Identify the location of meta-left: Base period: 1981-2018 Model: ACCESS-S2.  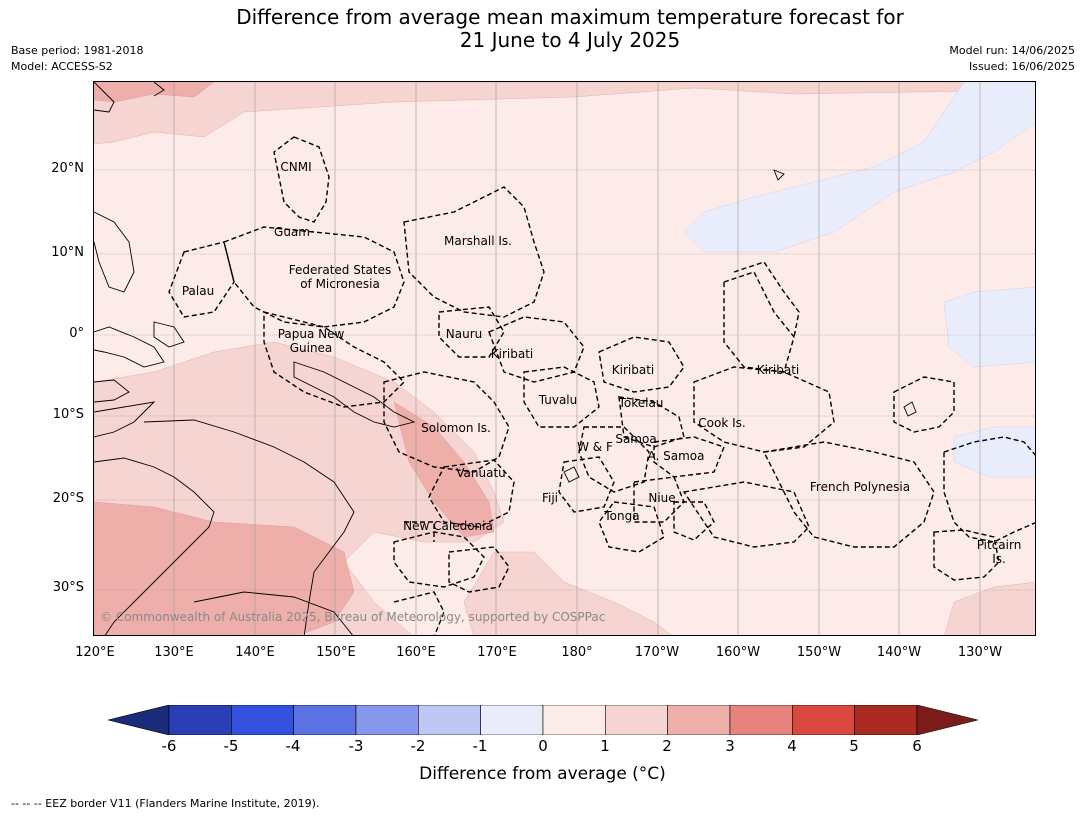
(77, 59).